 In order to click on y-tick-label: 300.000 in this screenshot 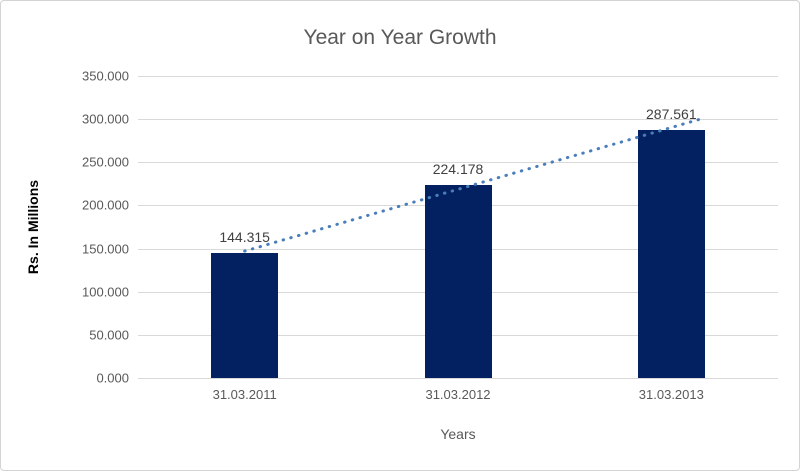, I will do `click(105, 119)`.